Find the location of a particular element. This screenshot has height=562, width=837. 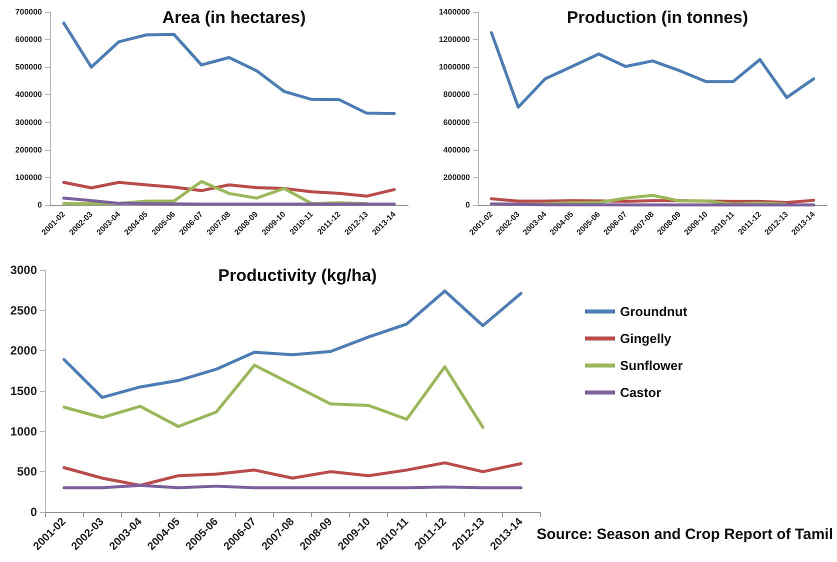

legend-label: Sunflower is located at coordinates (651, 365).